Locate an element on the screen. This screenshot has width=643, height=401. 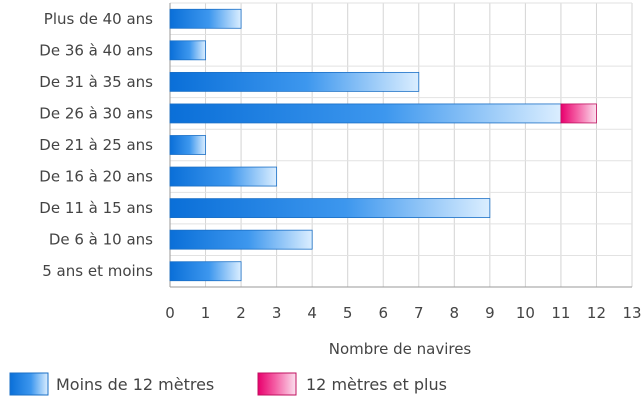
x-tick-label: 5 is located at coordinates (348, 313).